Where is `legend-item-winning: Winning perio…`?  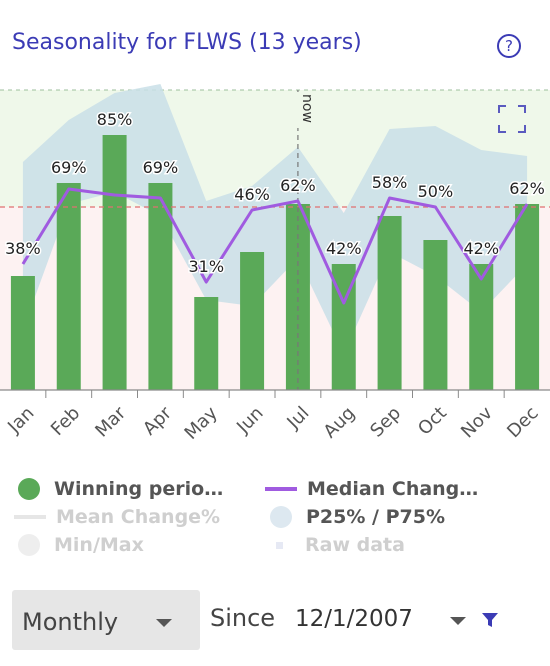
legend-item-winning: Winning perio… is located at coordinates (120, 489).